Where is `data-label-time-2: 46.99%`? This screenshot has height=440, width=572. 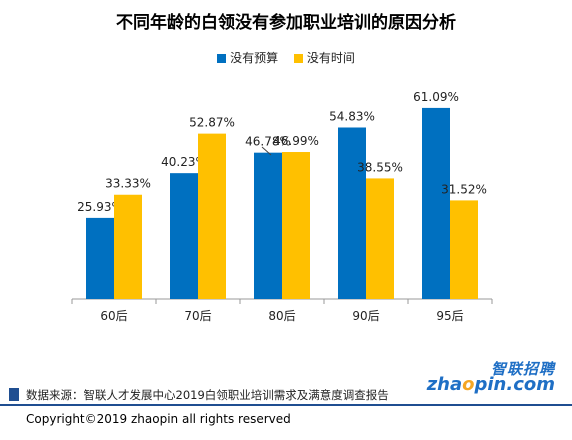 data-label-time-2: 46.99% is located at coordinates (296, 141).